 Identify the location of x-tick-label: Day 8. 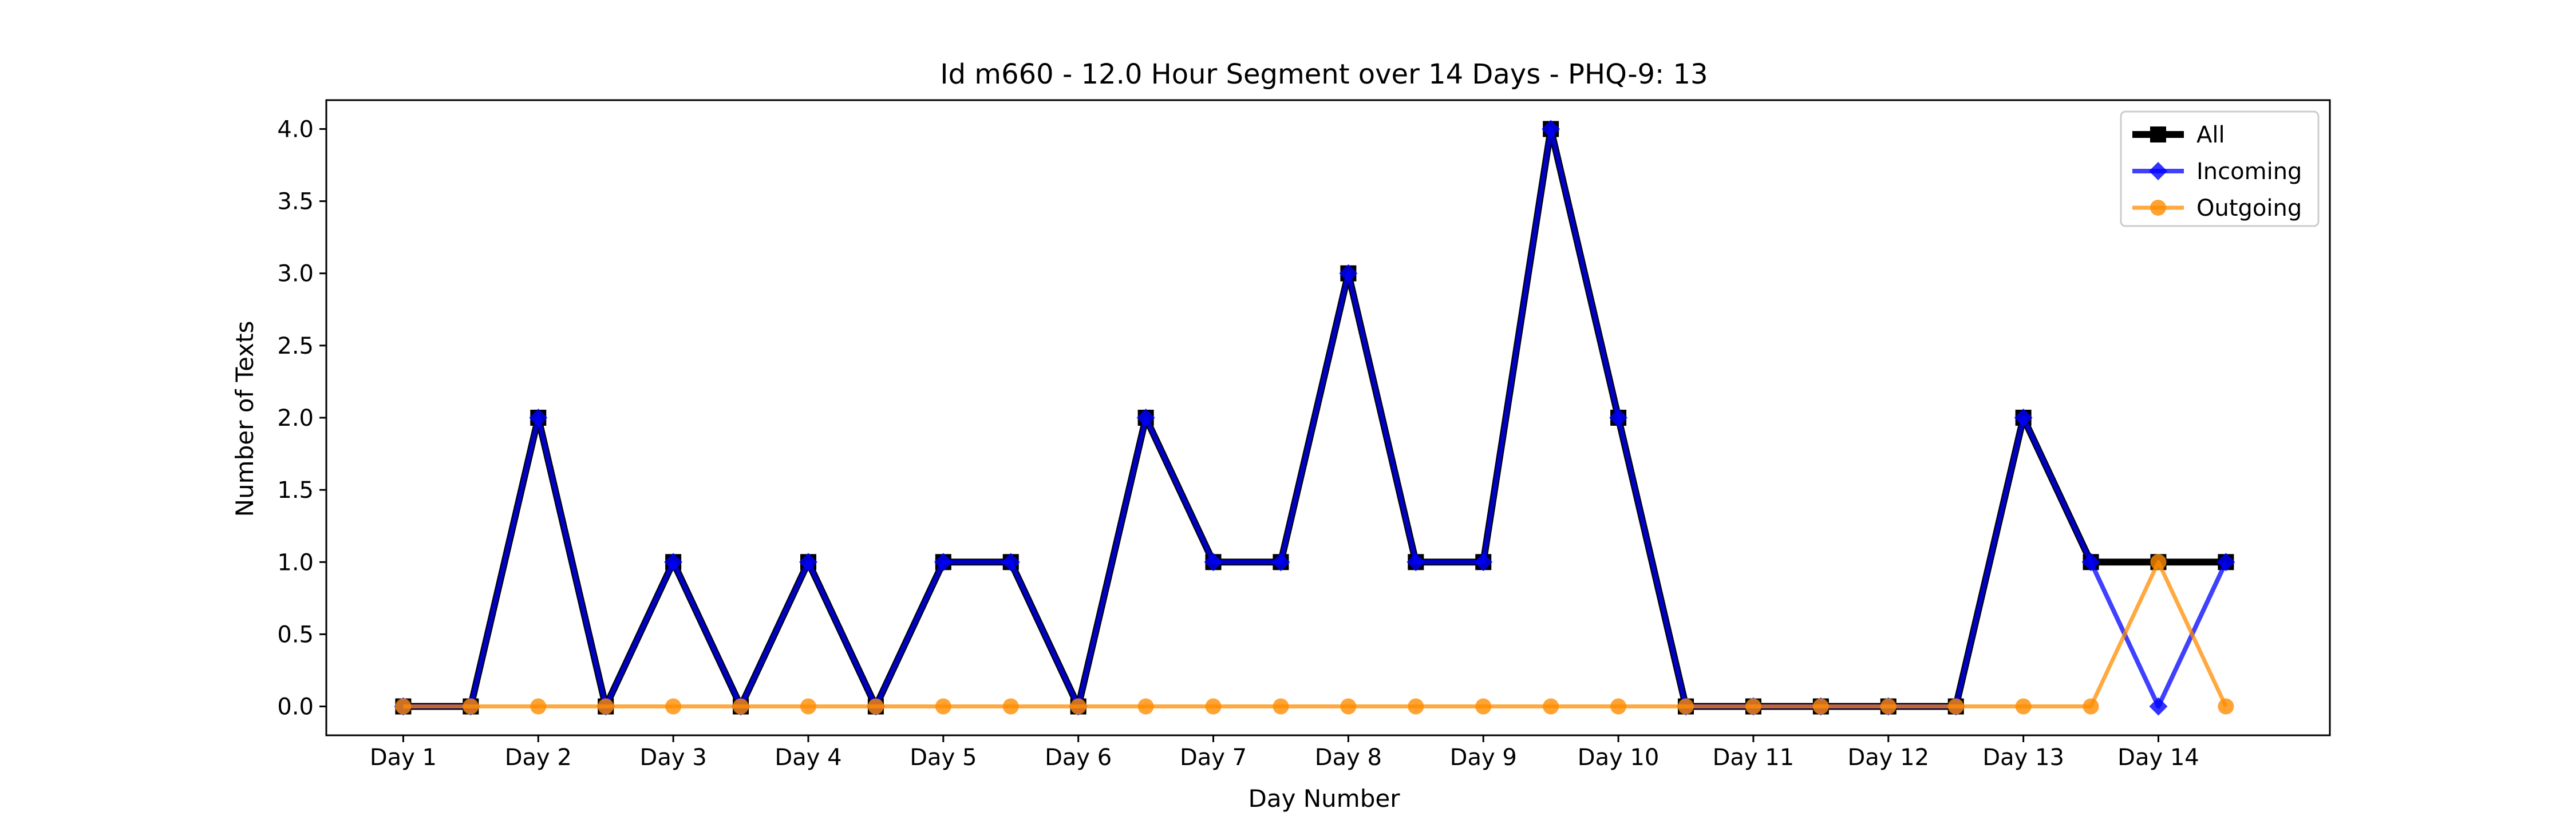
(1348, 757).